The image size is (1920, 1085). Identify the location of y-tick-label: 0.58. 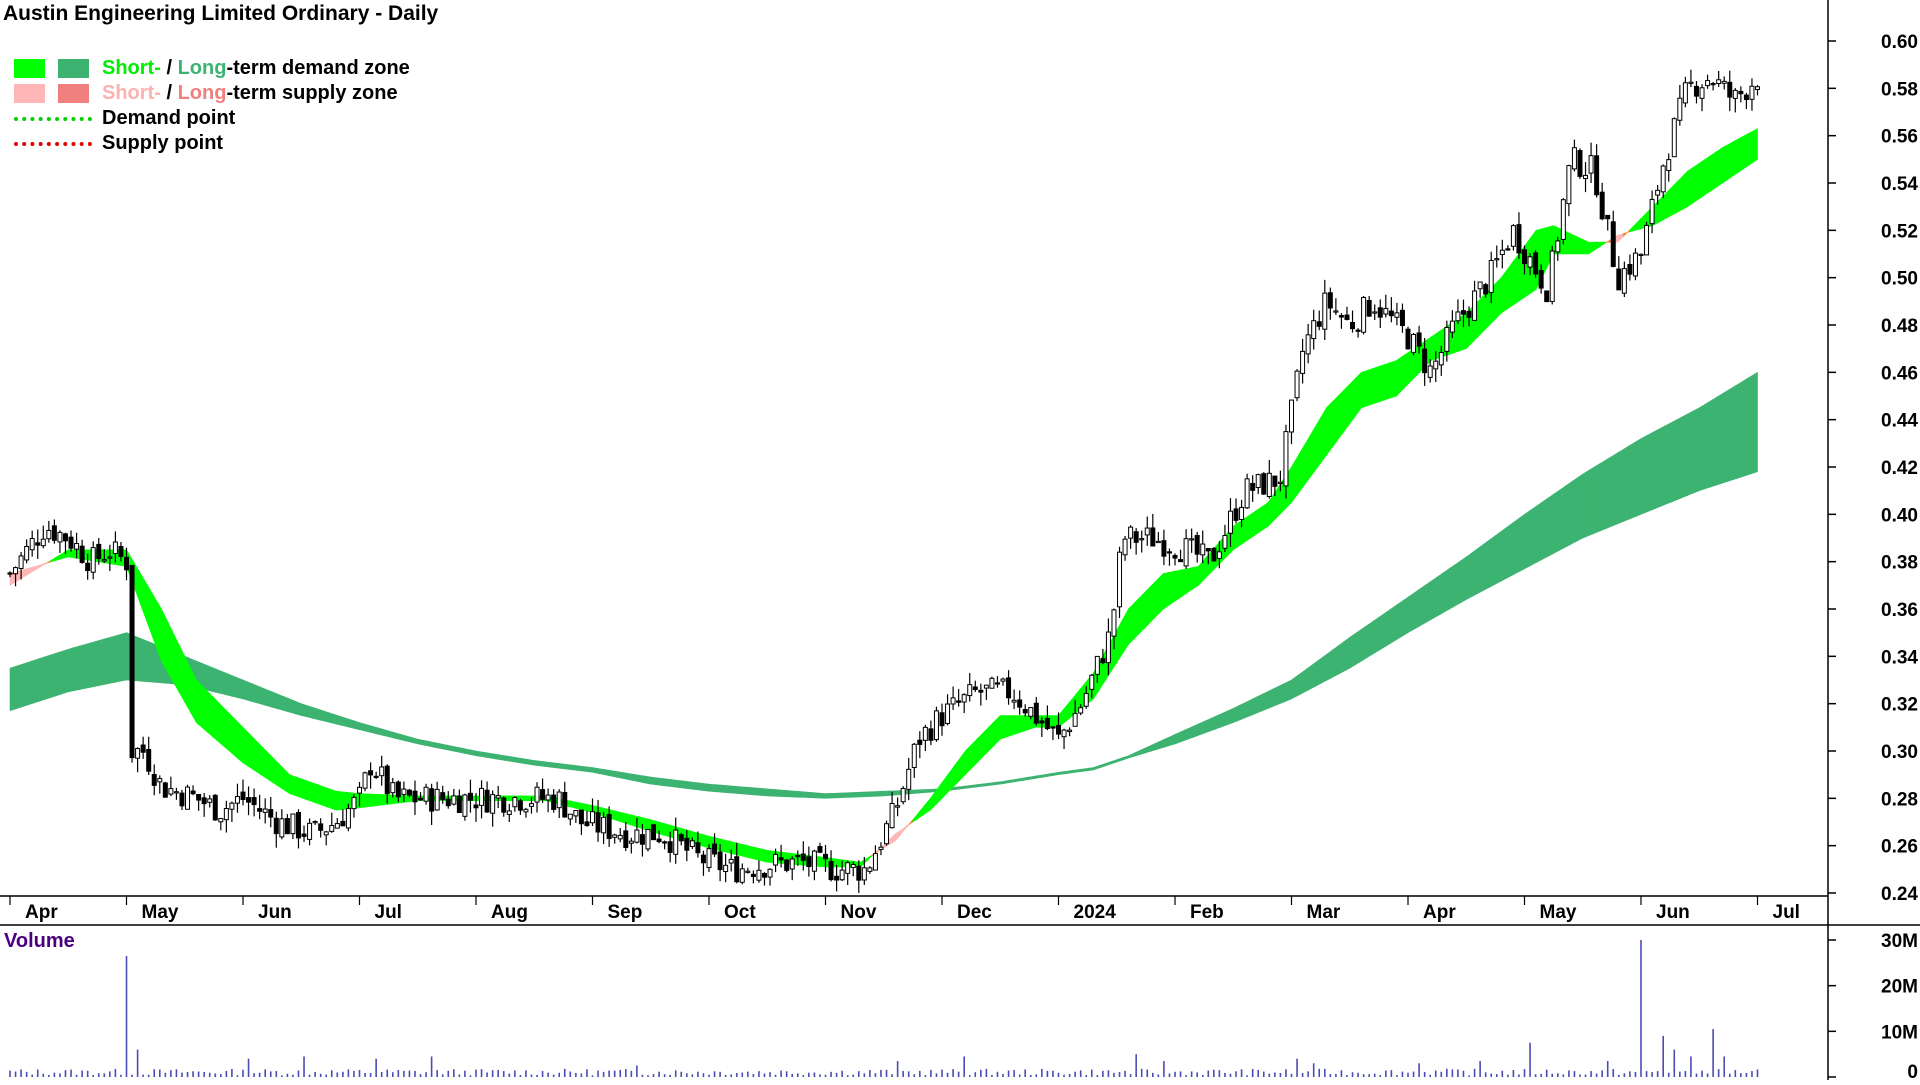
(1899, 89).